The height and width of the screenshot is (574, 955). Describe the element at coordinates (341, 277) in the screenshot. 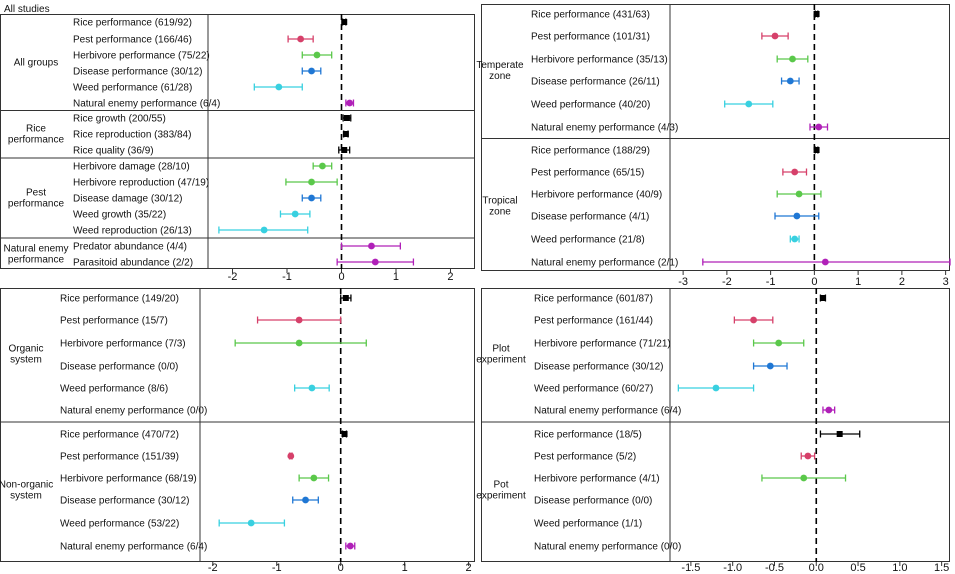

I see `x-tick-label: 0` at that location.